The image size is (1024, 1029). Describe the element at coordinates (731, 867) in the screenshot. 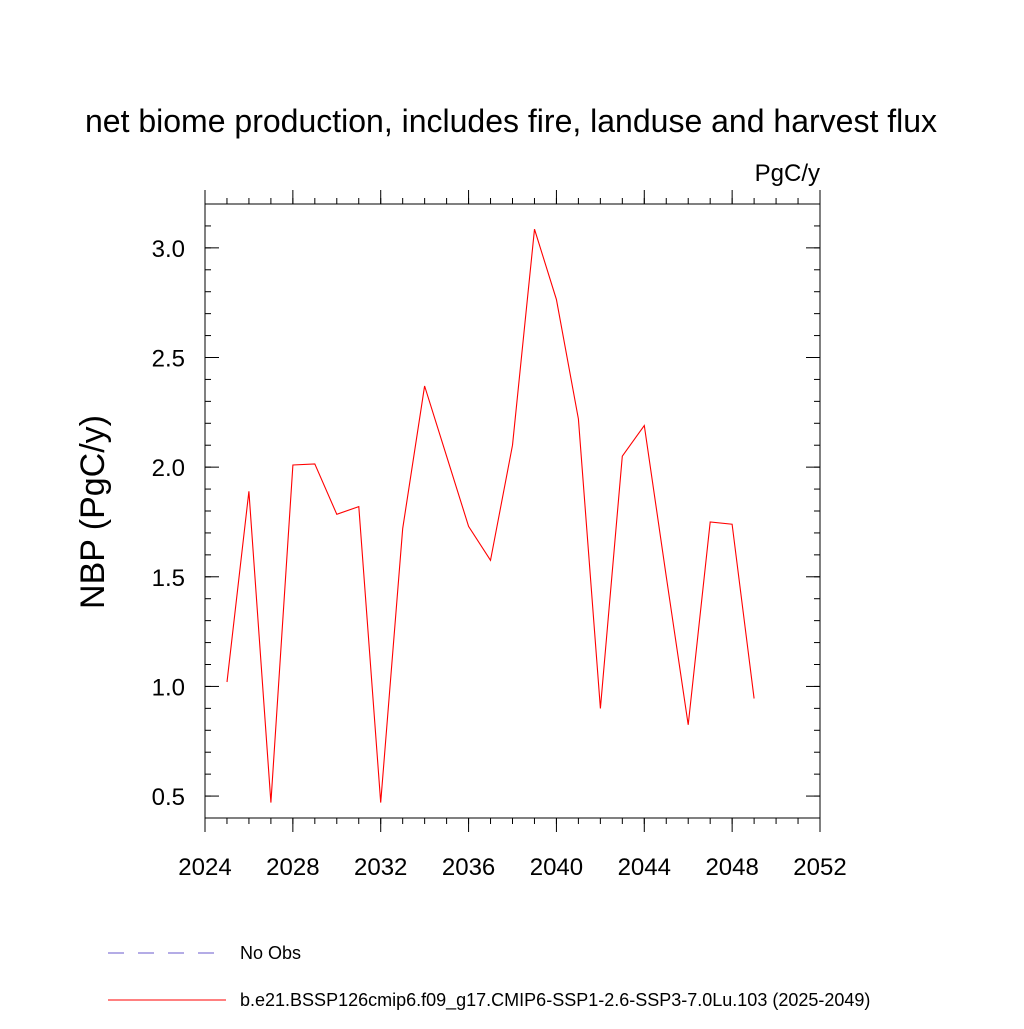

I see `x-tick-label: 2048` at that location.